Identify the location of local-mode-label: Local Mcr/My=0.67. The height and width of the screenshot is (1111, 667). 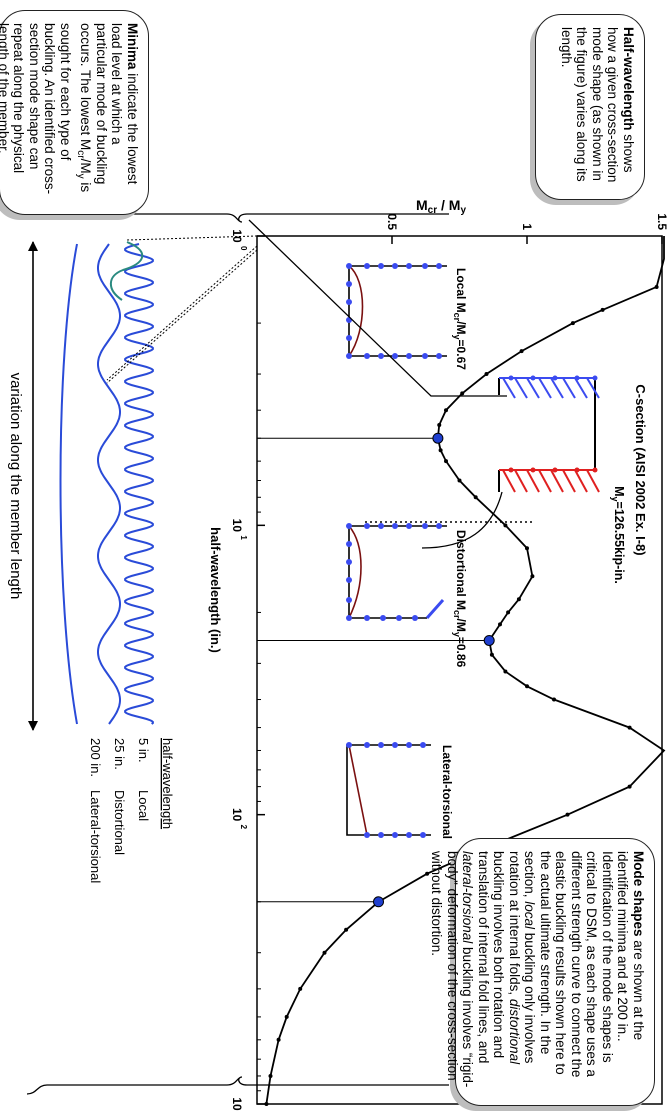
(460, 319).